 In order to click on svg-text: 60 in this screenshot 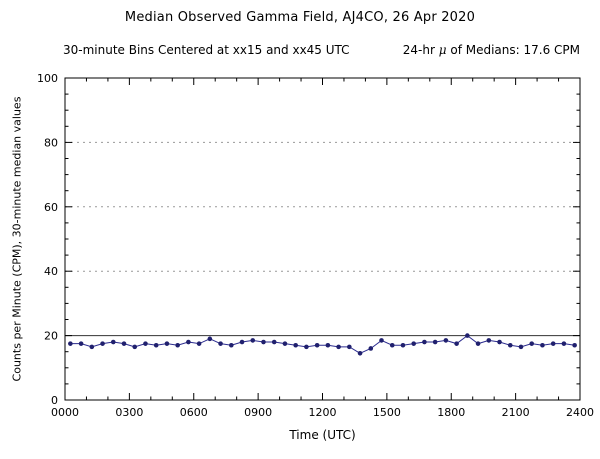, I will do `click(51, 207)`.